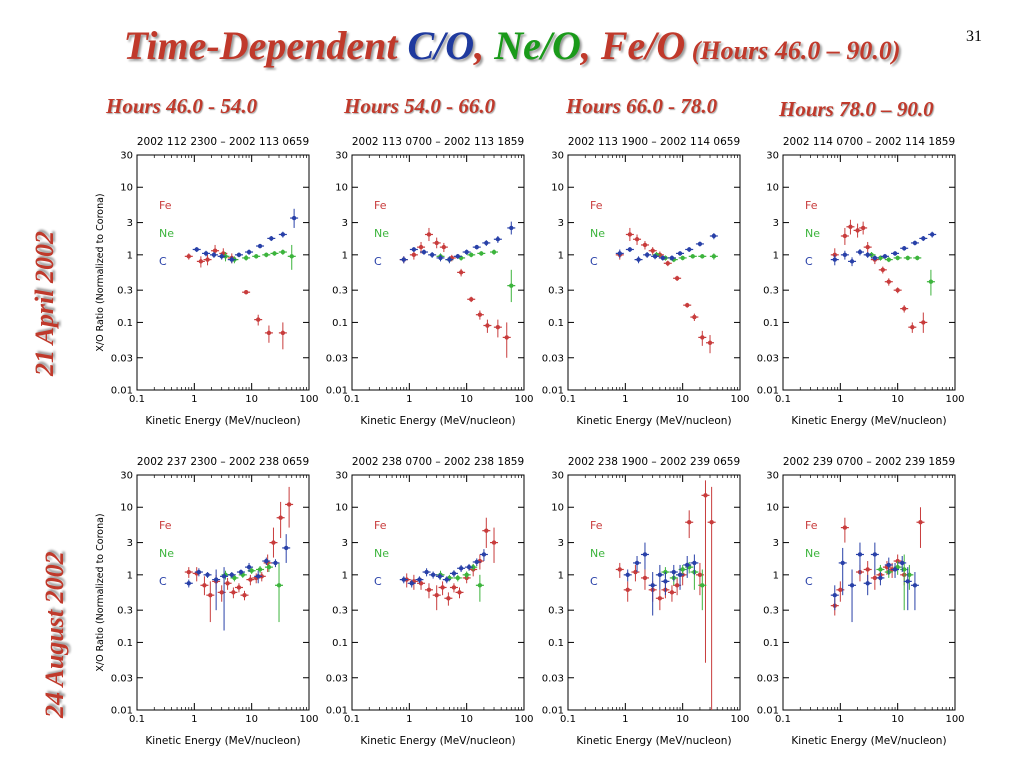 Image resolution: width=1024 pixels, height=768 pixels. What do you see at coordinates (654, 142) in the screenshot?
I see `panel-title: 2002 113 1900 – 2002 114 0659` at bounding box center [654, 142].